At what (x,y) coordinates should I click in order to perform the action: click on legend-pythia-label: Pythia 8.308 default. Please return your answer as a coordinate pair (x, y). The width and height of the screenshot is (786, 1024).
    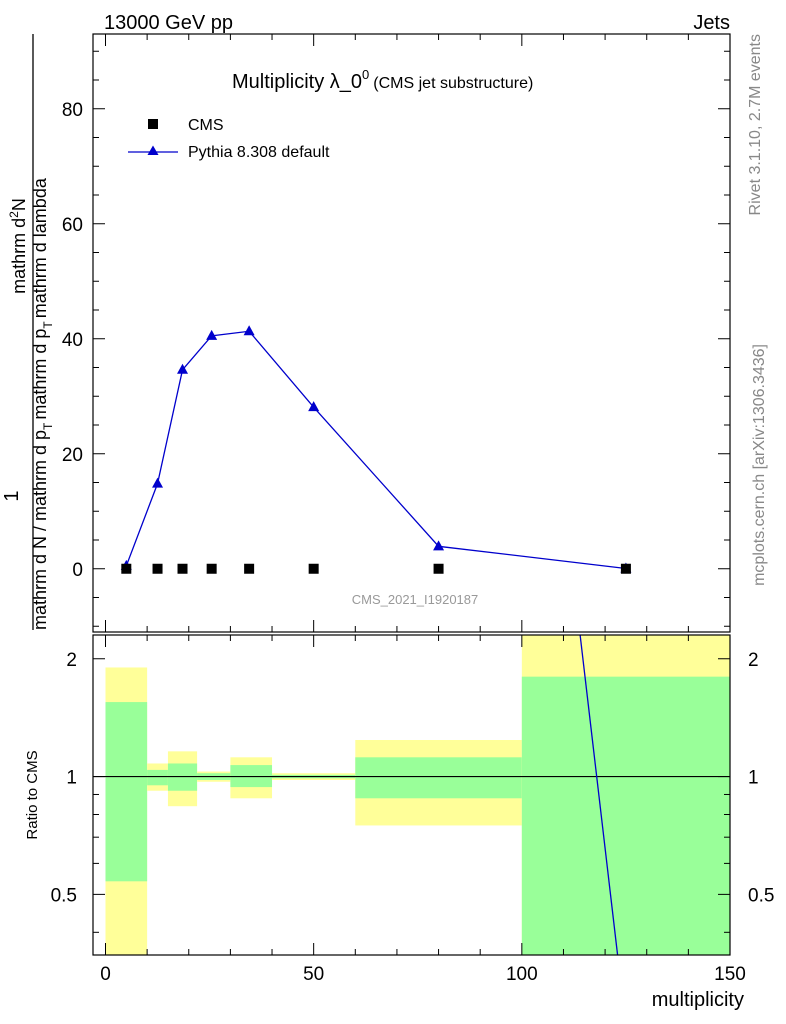
    Looking at the image, I should click on (259, 152).